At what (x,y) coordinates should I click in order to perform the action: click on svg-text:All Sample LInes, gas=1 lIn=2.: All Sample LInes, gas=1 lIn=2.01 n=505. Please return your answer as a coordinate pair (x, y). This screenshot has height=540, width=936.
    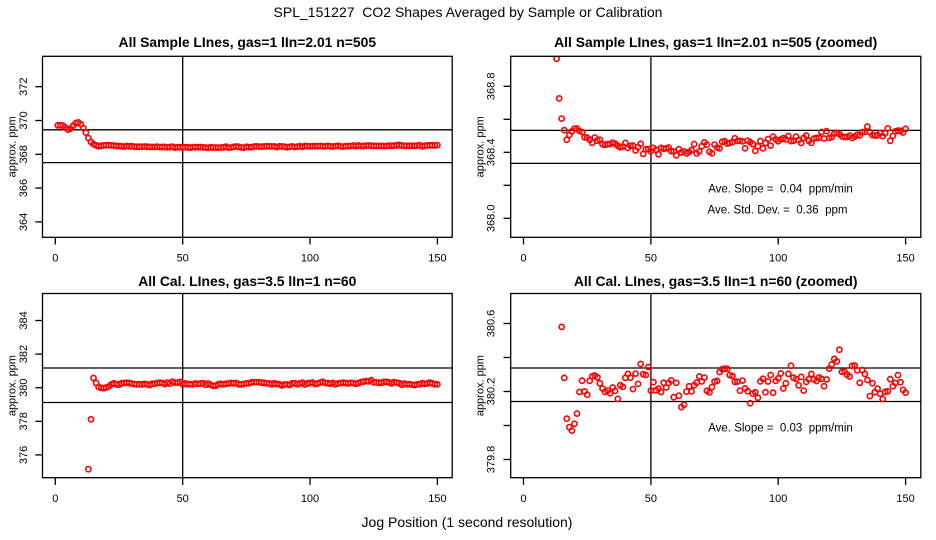
    Looking at the image, I should click on (248, 42).